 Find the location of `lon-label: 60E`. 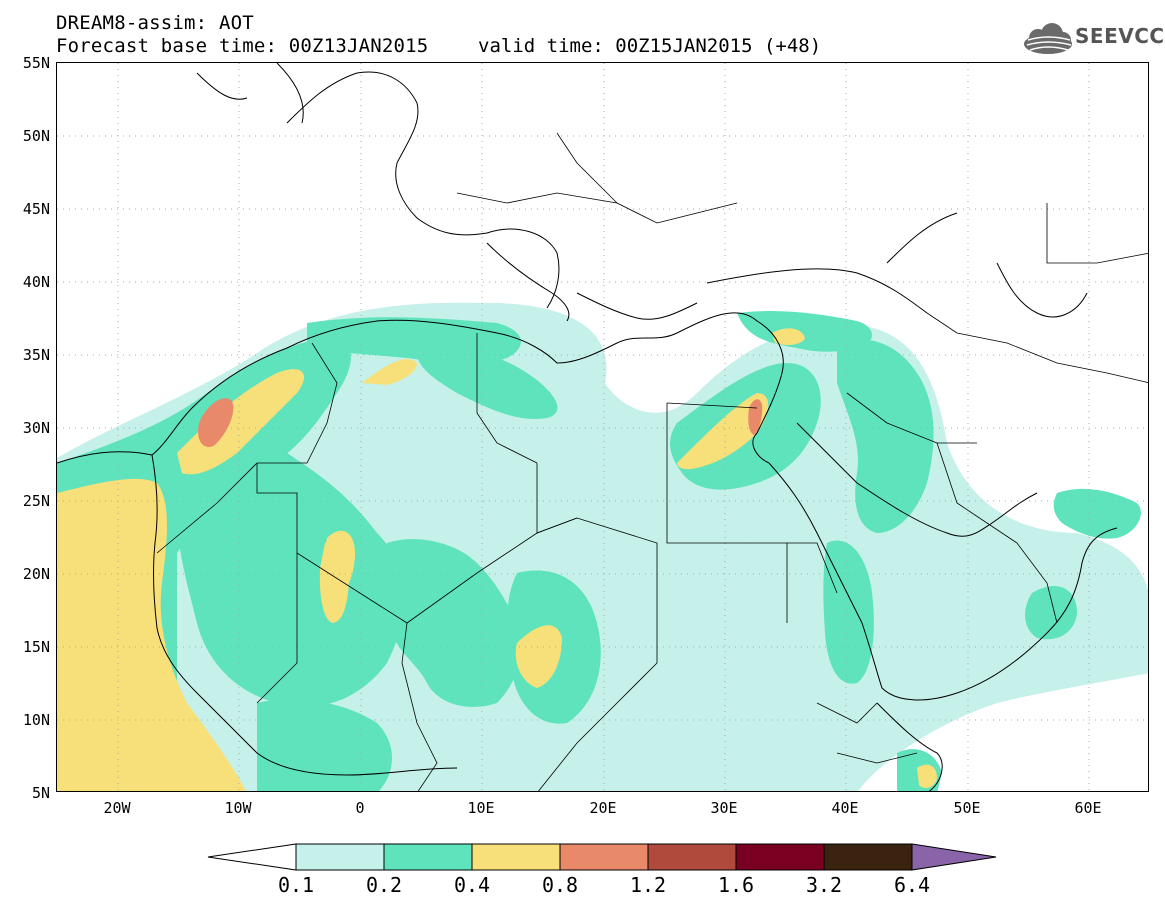

lon-label: 60E is located at coordinates (1088, 808).